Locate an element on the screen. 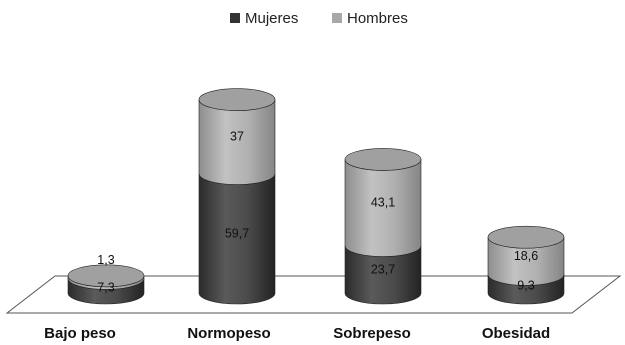 The height and width of the screenshot is (345, 625). bar-top-cap-bajo-peso is located at coordinates (106, 276).